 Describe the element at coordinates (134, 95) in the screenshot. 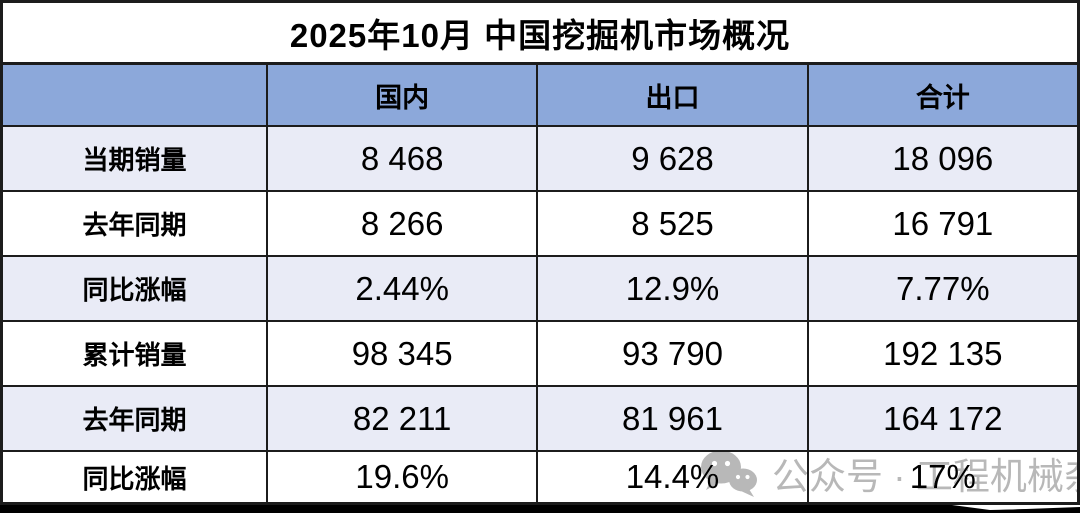

I see `header-cell-empty` at that location.